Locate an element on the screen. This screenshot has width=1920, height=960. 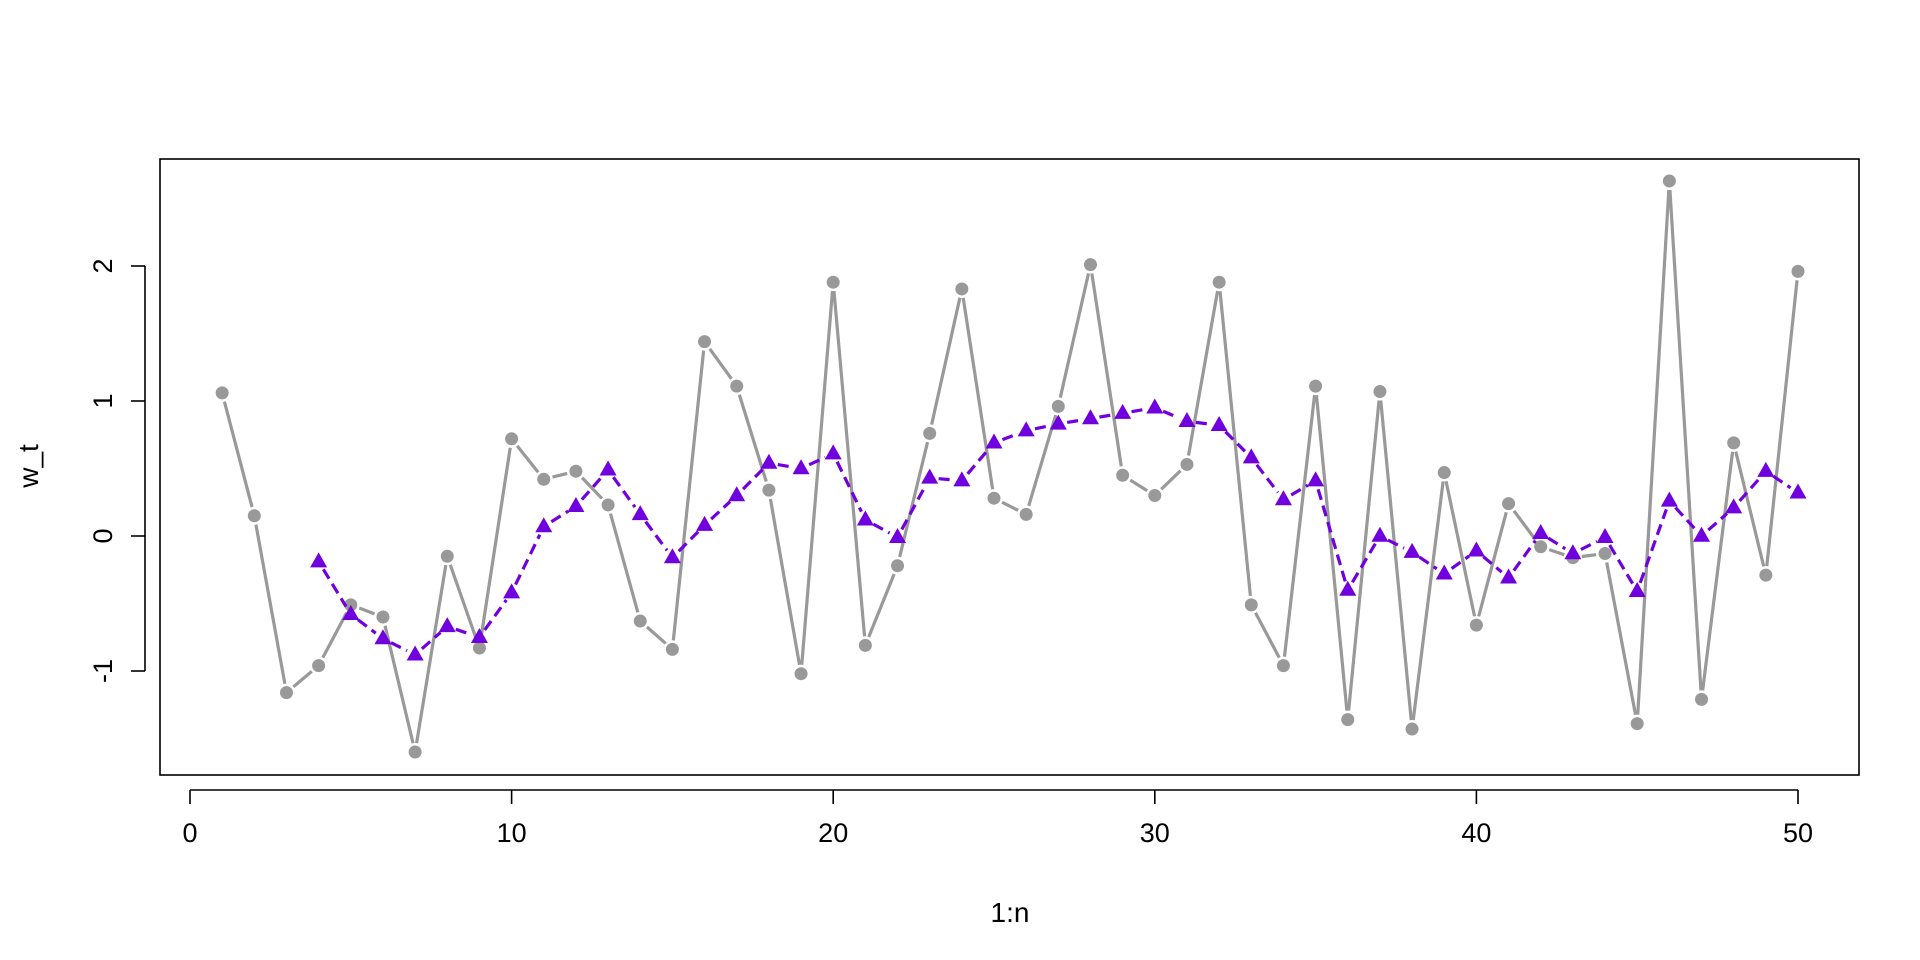
x-tick-label: 30 is located at coordinates (1155, 833).